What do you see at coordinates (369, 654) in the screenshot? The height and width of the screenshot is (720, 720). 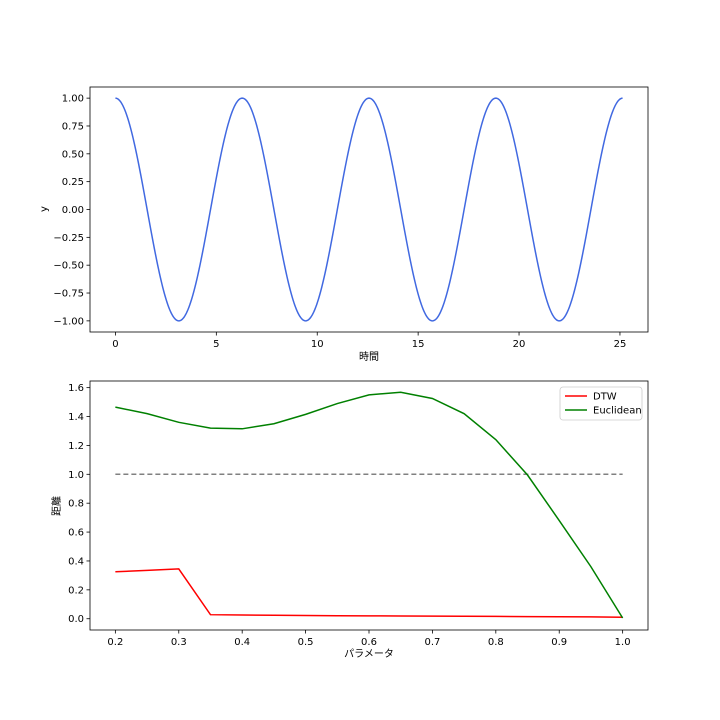 I see `bottom-x-axis-label: パラメータ` at bounding box center [369, 654].